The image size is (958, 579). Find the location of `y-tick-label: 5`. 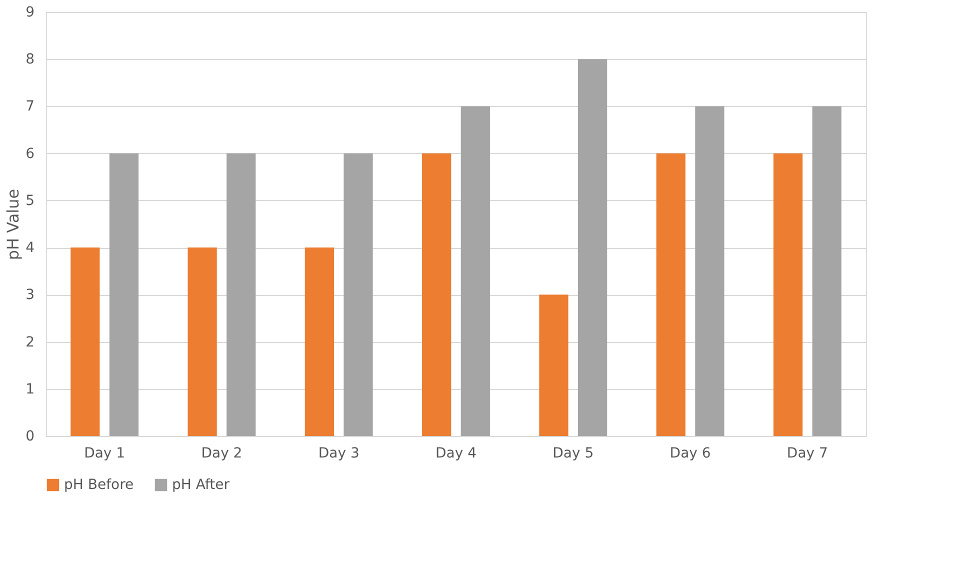

y-tick-label: 5 is located at coordinates (30, 200).